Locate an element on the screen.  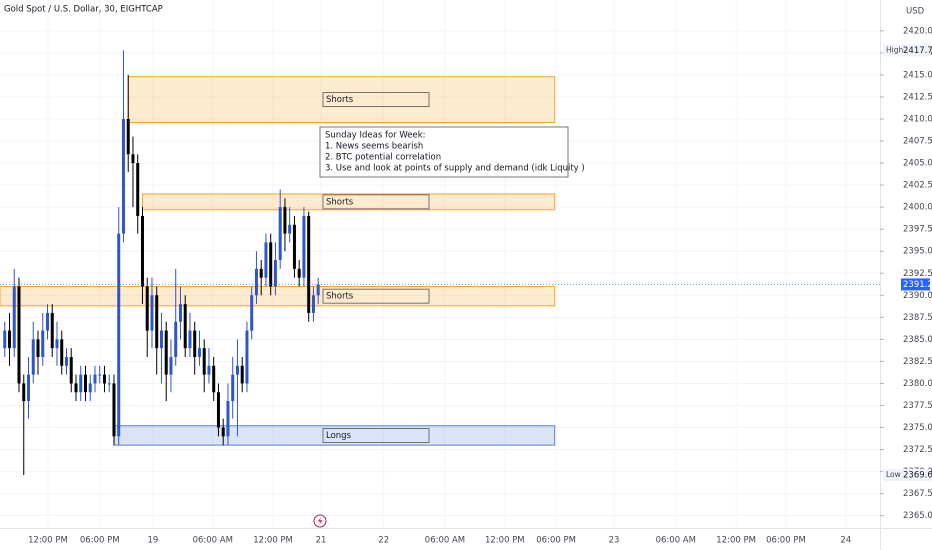
low-marker-tag is located at coordinates (907, 475).